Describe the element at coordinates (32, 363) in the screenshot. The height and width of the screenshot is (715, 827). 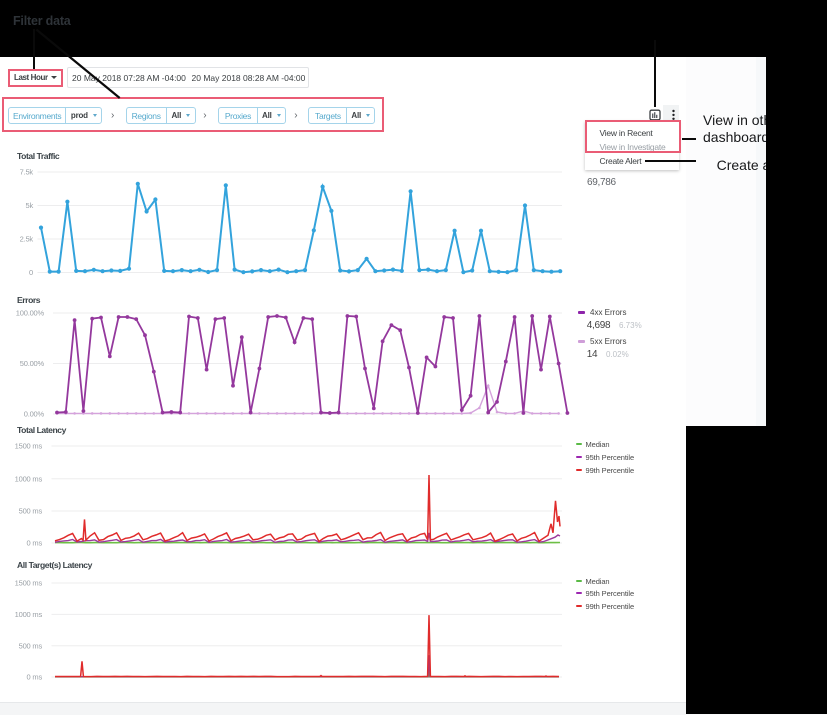
I see `svg-text: 50.00%` at that location.